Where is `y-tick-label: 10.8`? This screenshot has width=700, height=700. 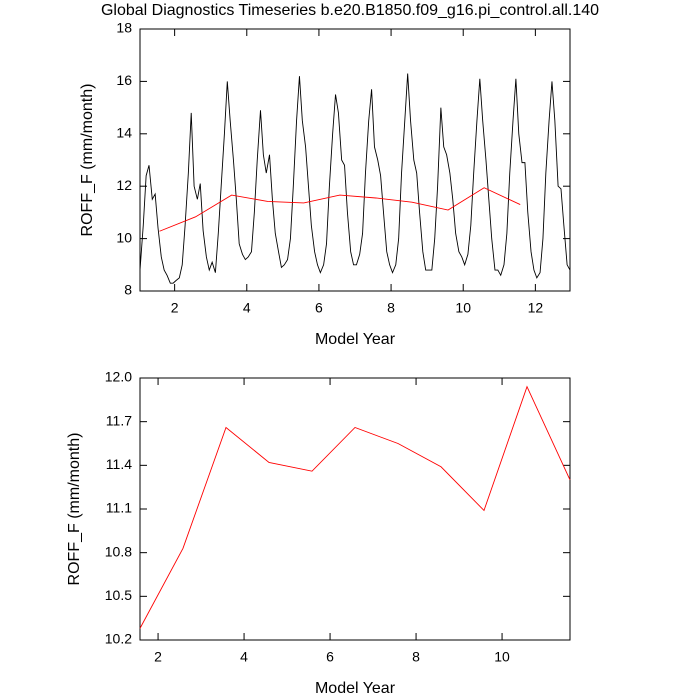 y-tick-label: 10.8 is located at coordinates (118, 551).